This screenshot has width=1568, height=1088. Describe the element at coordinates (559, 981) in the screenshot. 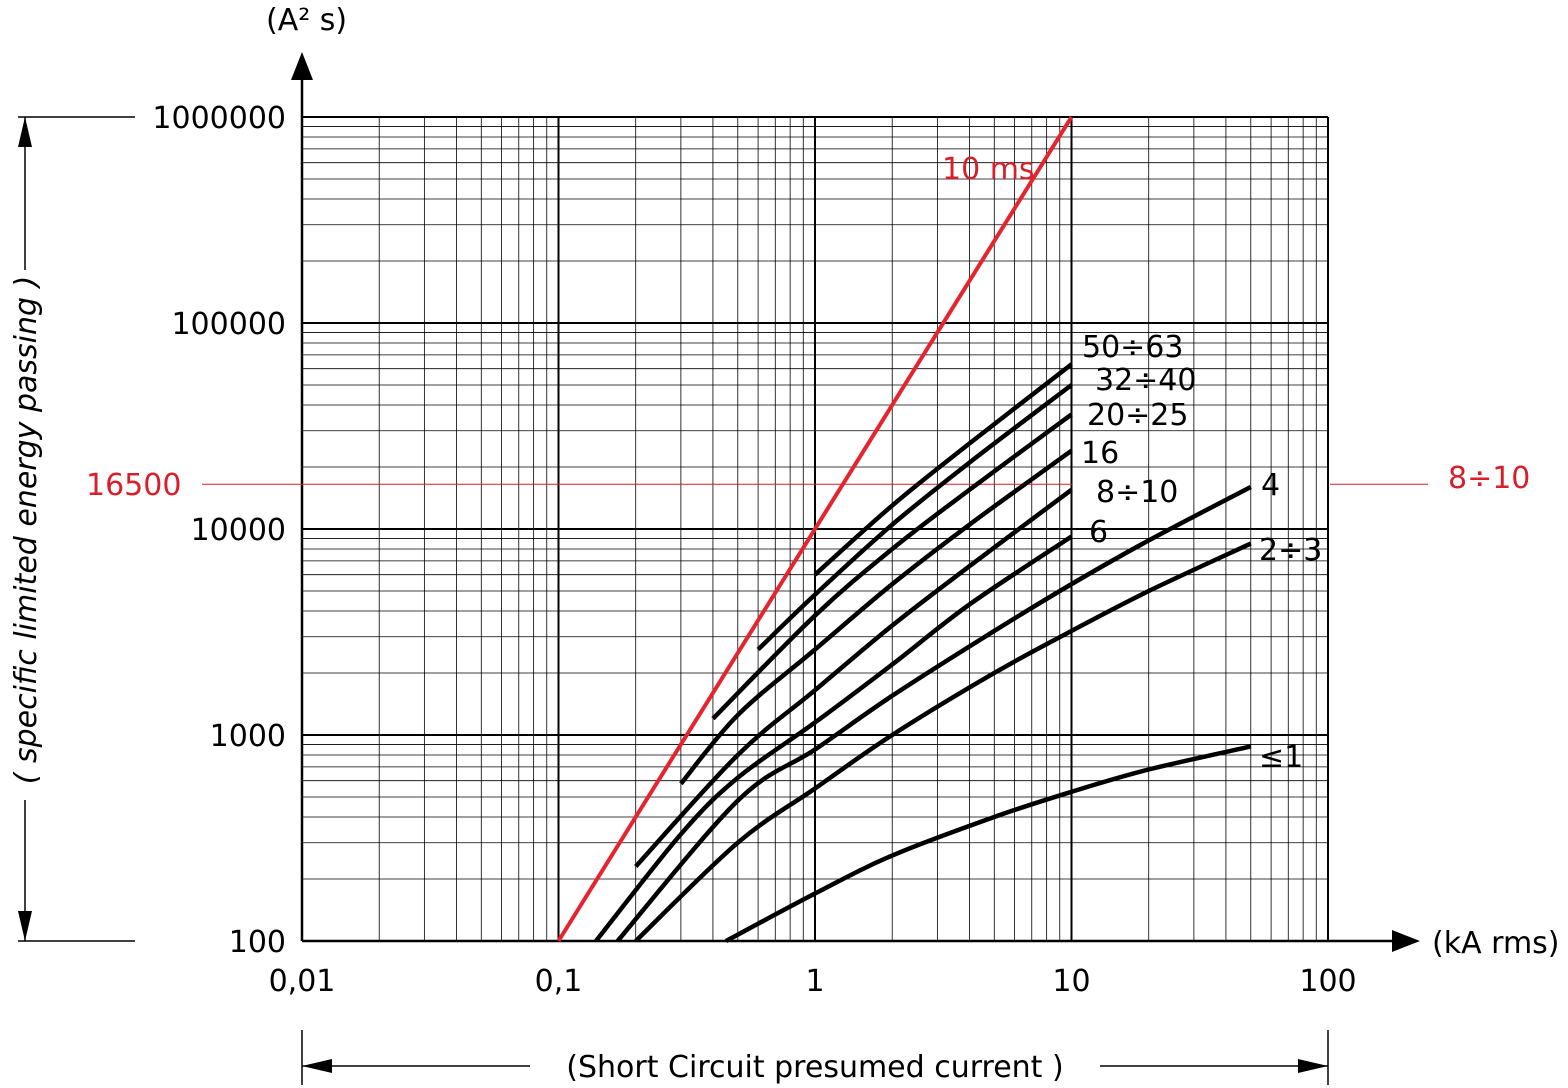

I see `x-tick-label: 0,1` at that location.